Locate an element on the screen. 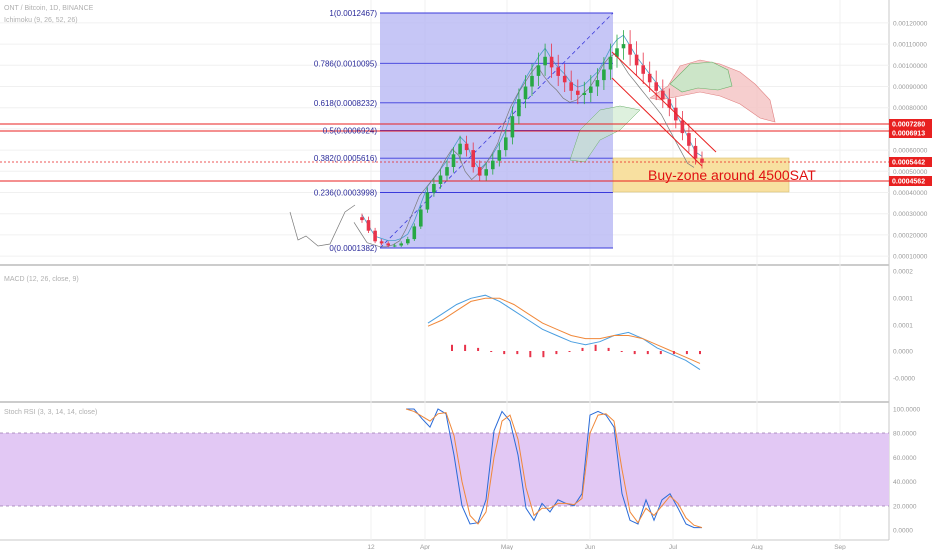 The height and width of the screenshot is (555, 932). price-tick-label: 0.00050000 is located at coordinates (910, 172).